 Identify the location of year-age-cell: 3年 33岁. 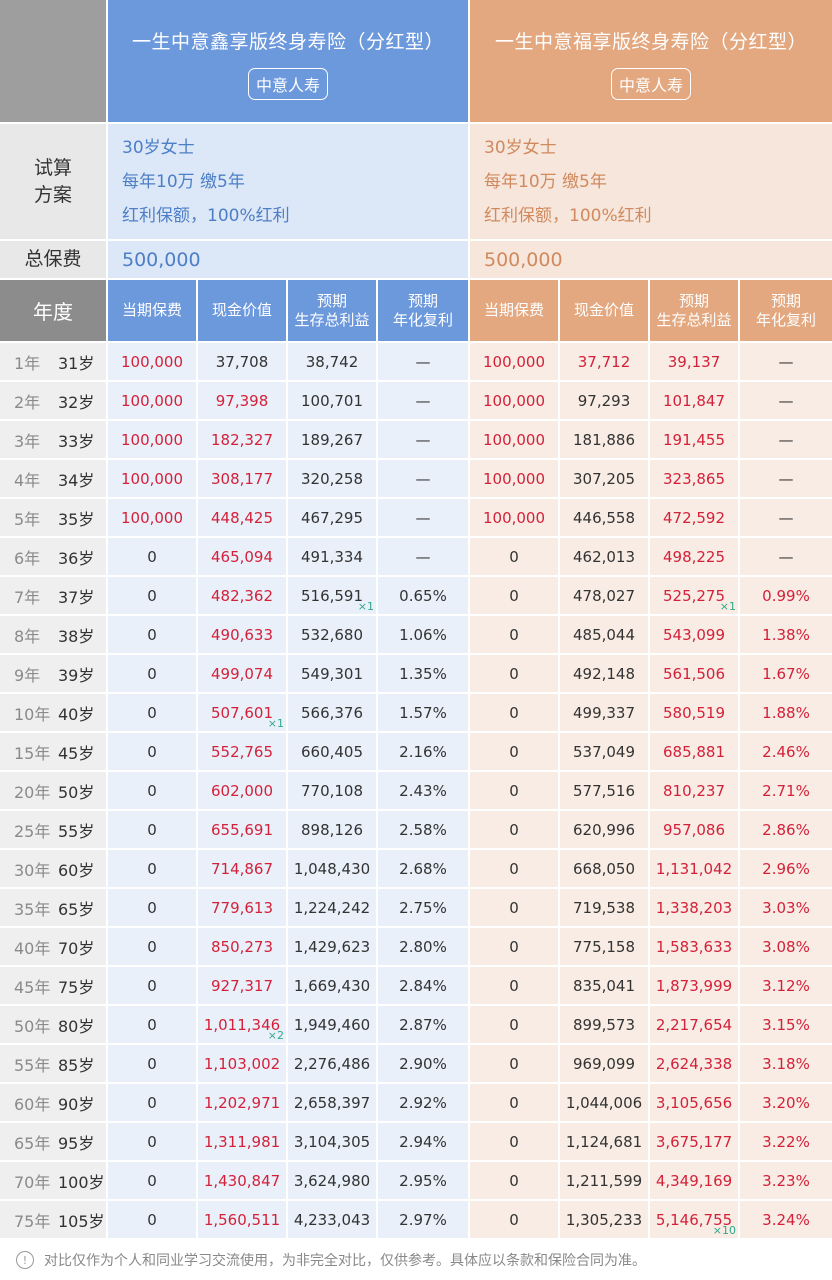
(54, 440).